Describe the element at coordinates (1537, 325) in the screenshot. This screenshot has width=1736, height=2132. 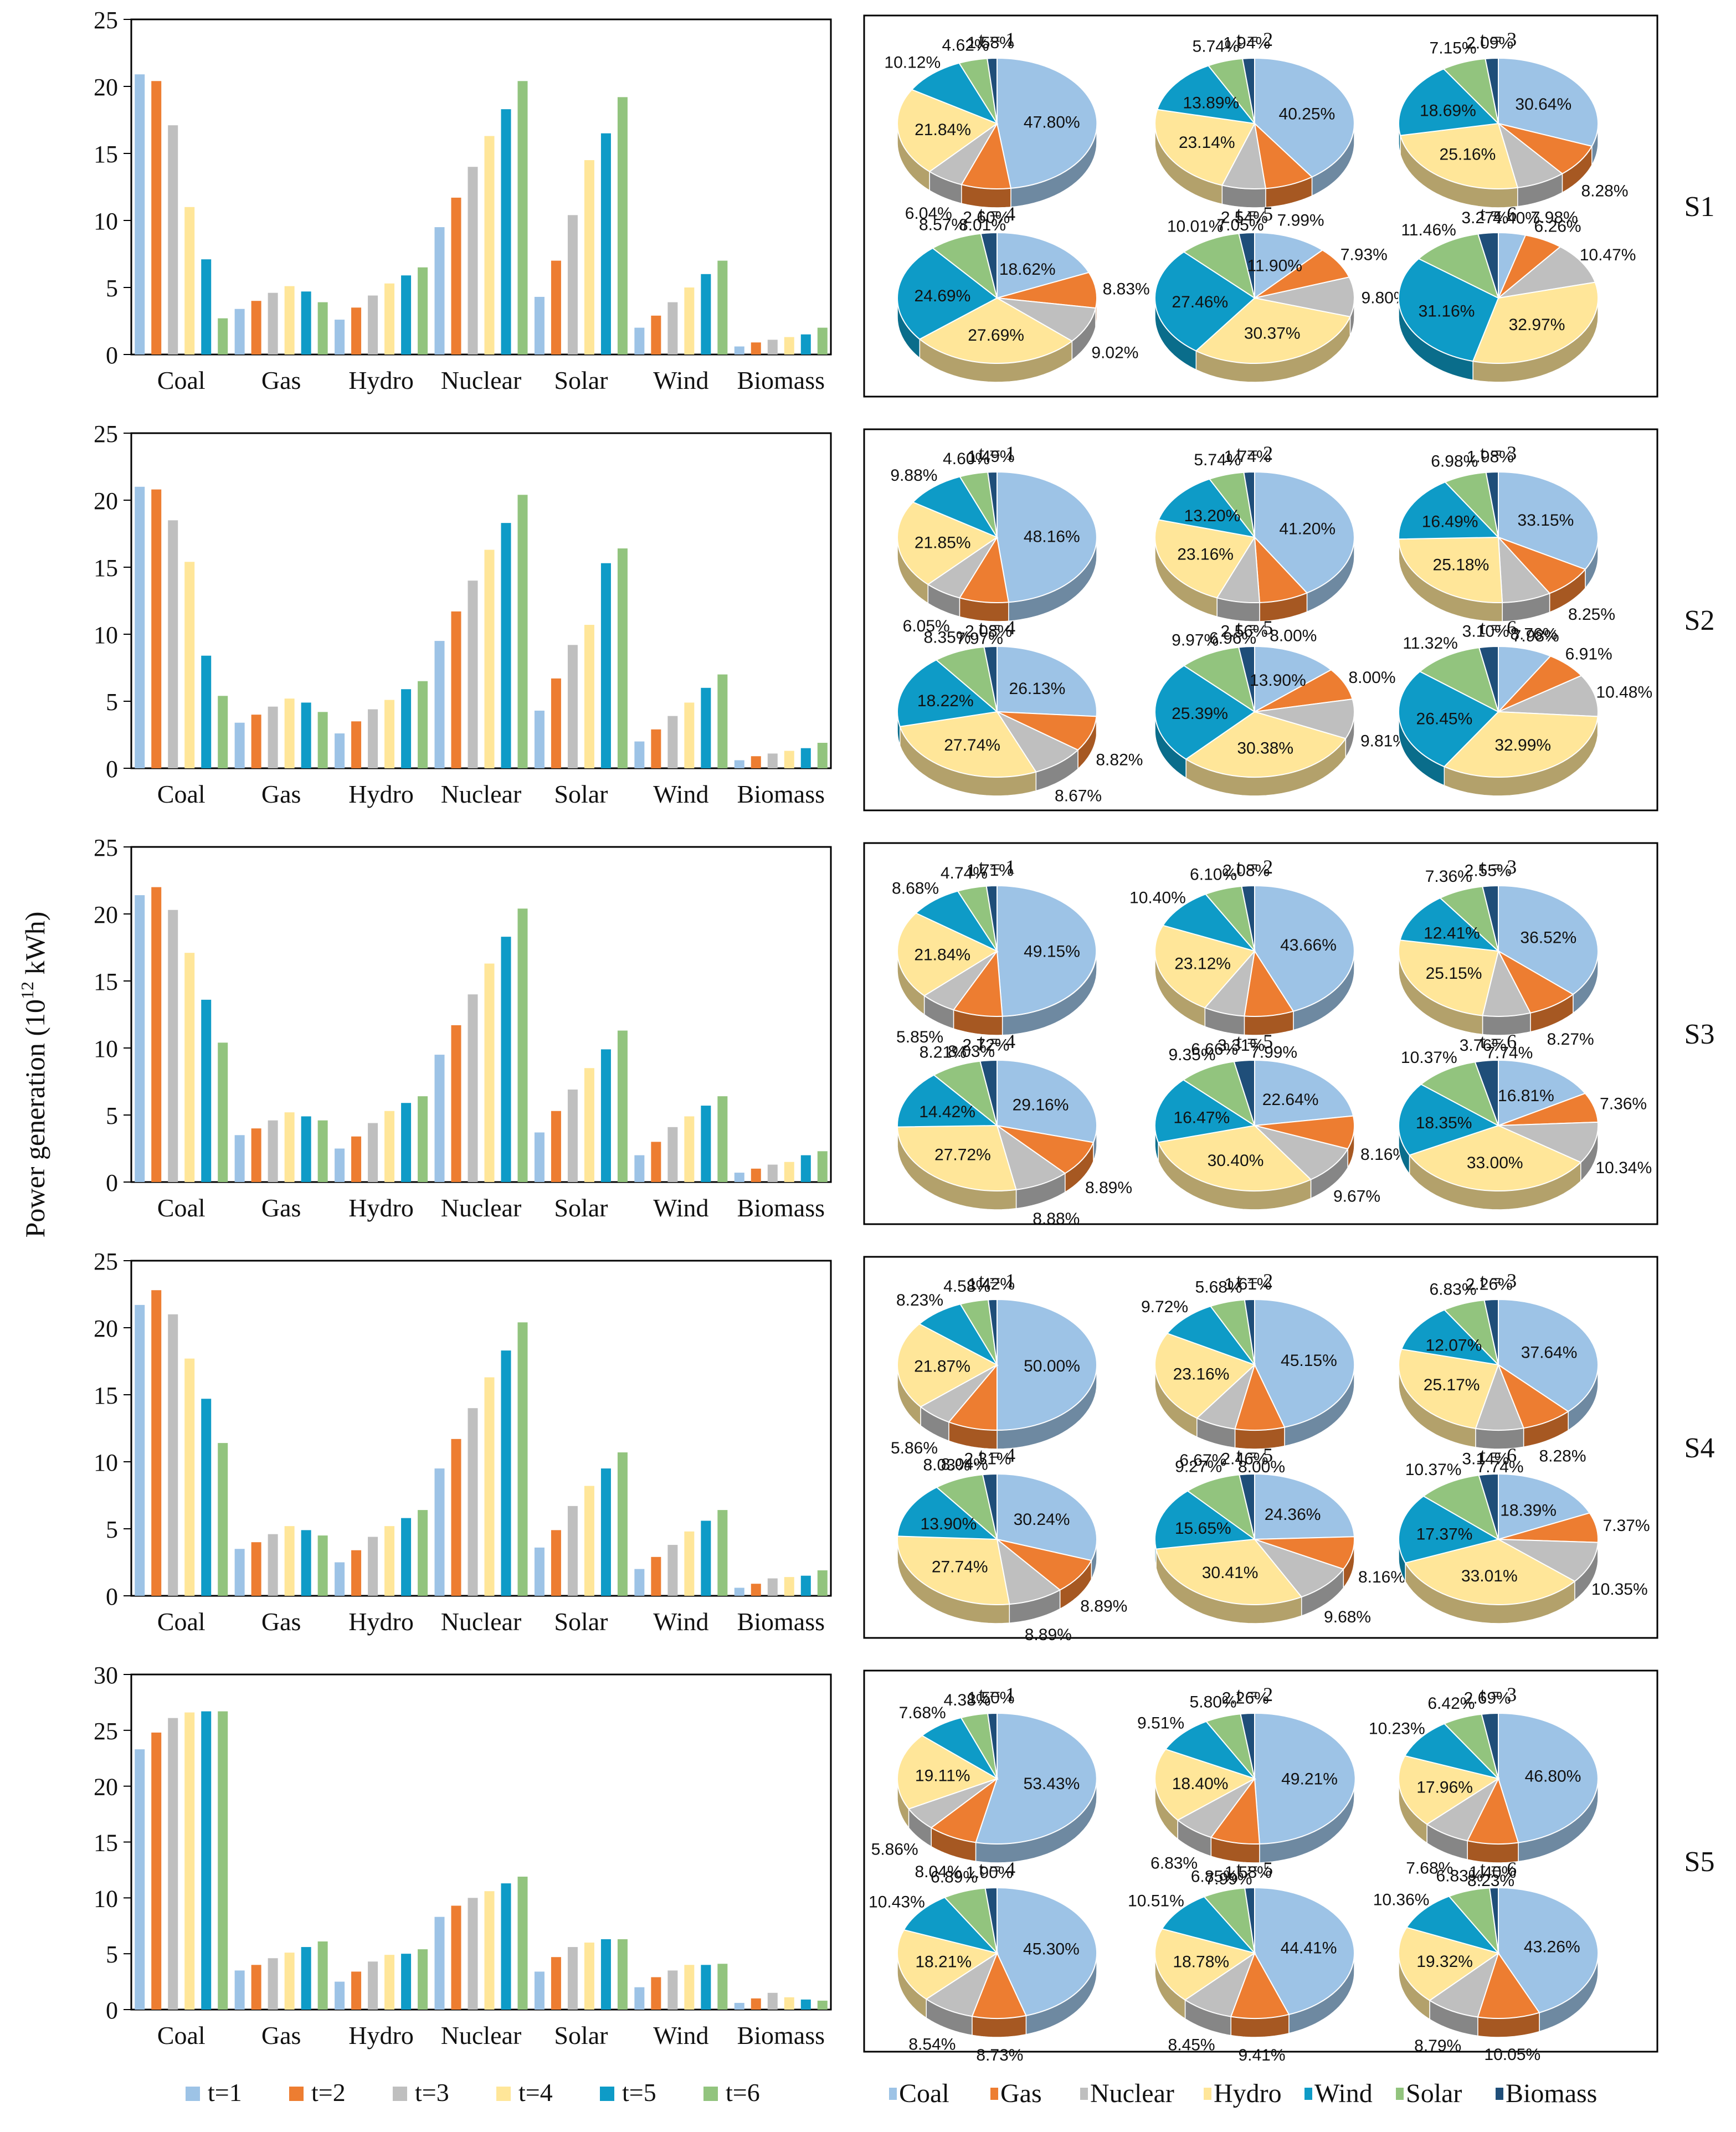
I see `pie-data-label: 32.97%` at that location.